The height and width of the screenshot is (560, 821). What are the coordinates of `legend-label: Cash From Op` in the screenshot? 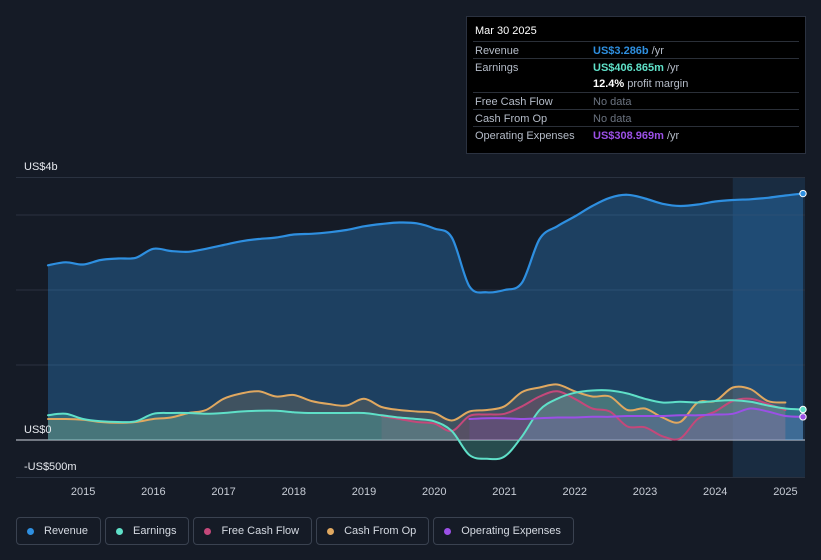 It's located at (380, 531).